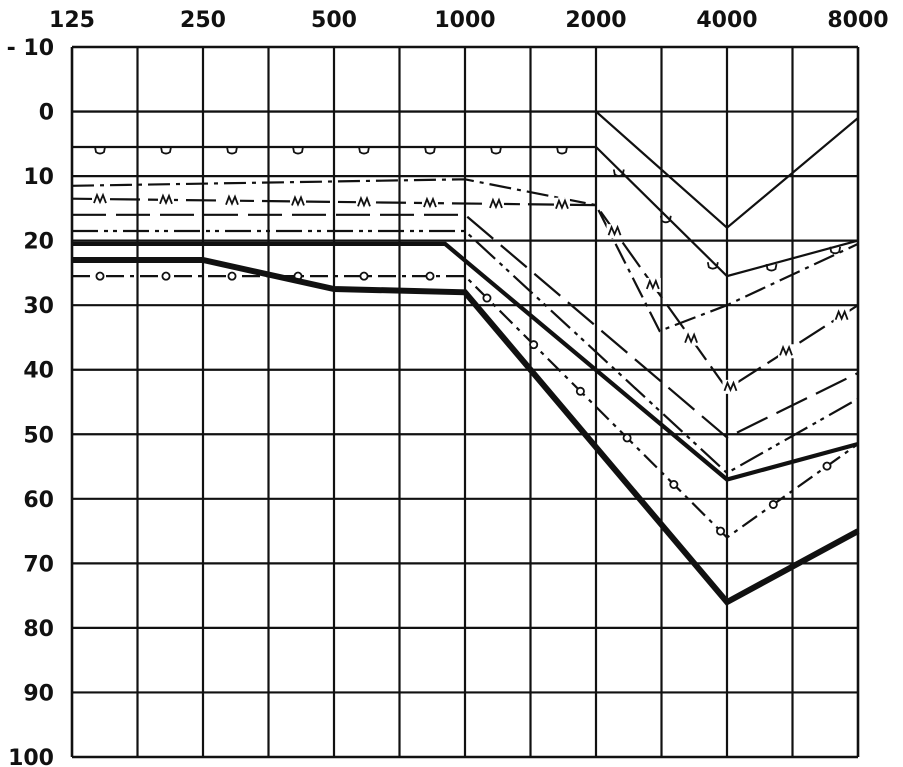  What do you see at coordinates (203, 20) in the screenshot?
I see `x-tick-label: 250` at bounding box center [203, 20].